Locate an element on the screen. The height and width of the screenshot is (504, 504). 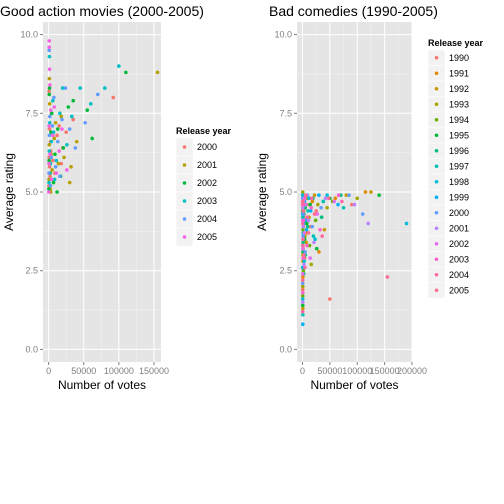
legend-label: 1995 is located at coordinates (459, 135).